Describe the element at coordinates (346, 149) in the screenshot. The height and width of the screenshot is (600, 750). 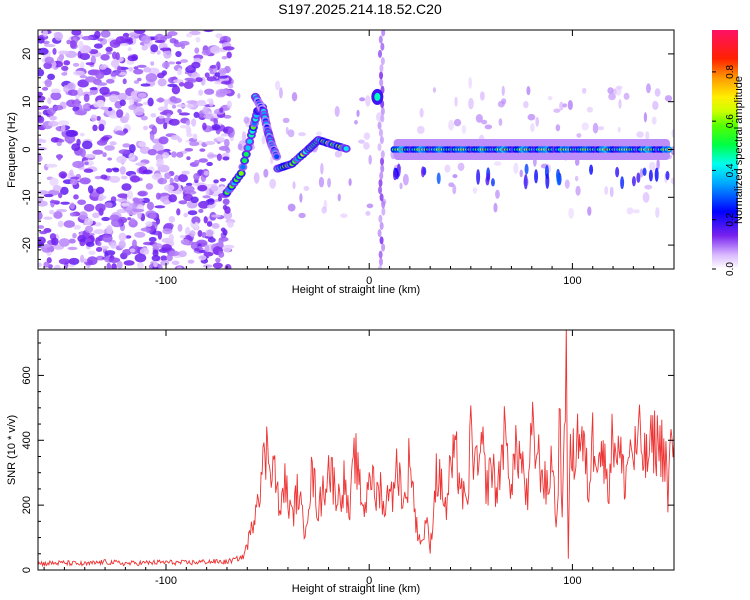
I see `rising-trace-core` at that location.